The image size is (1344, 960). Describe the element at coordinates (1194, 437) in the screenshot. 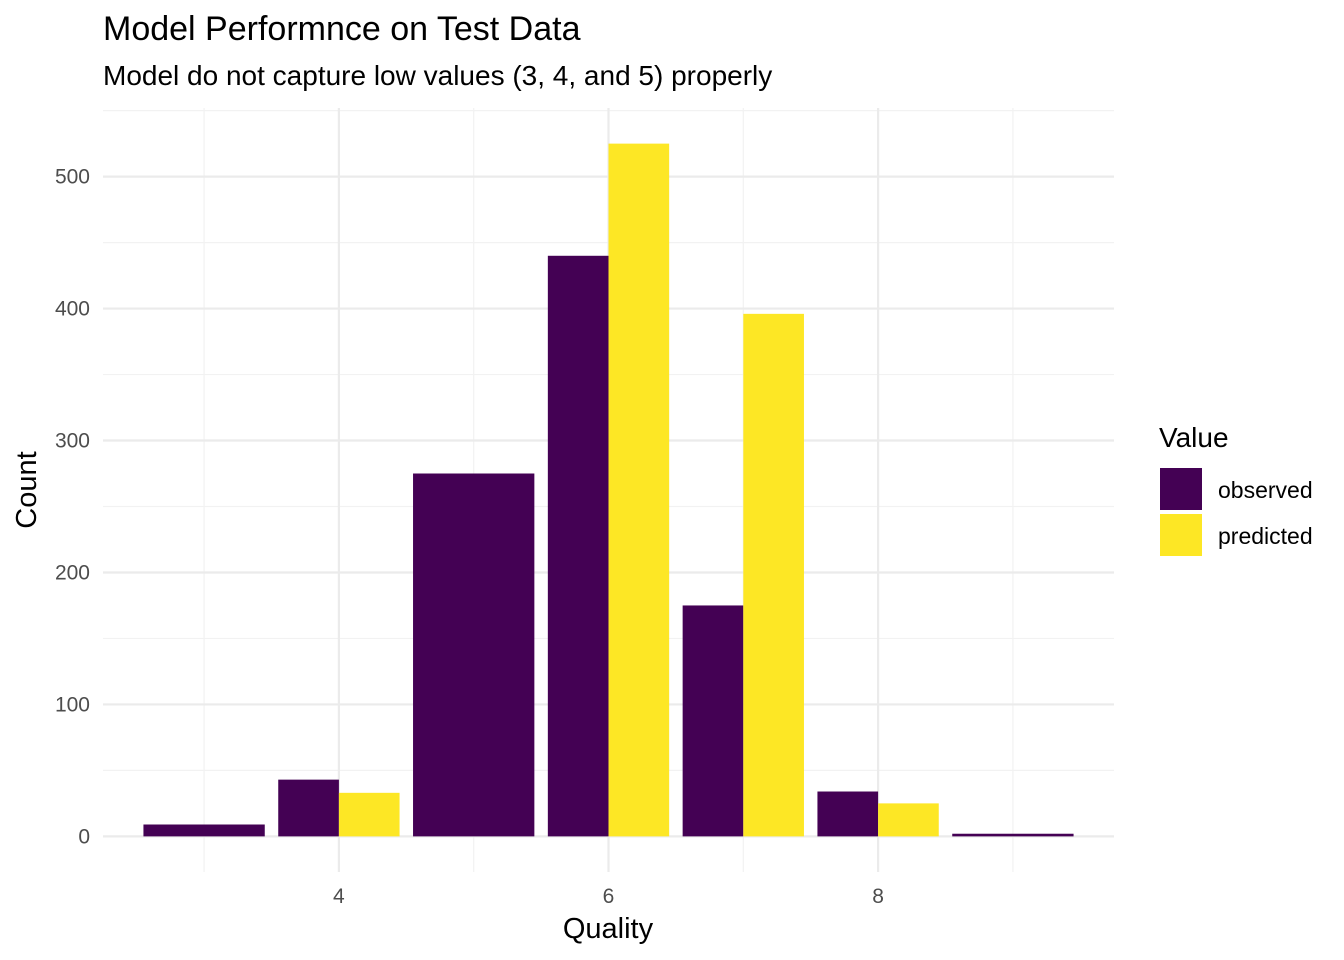

I see `legend-title: Value` at that location.